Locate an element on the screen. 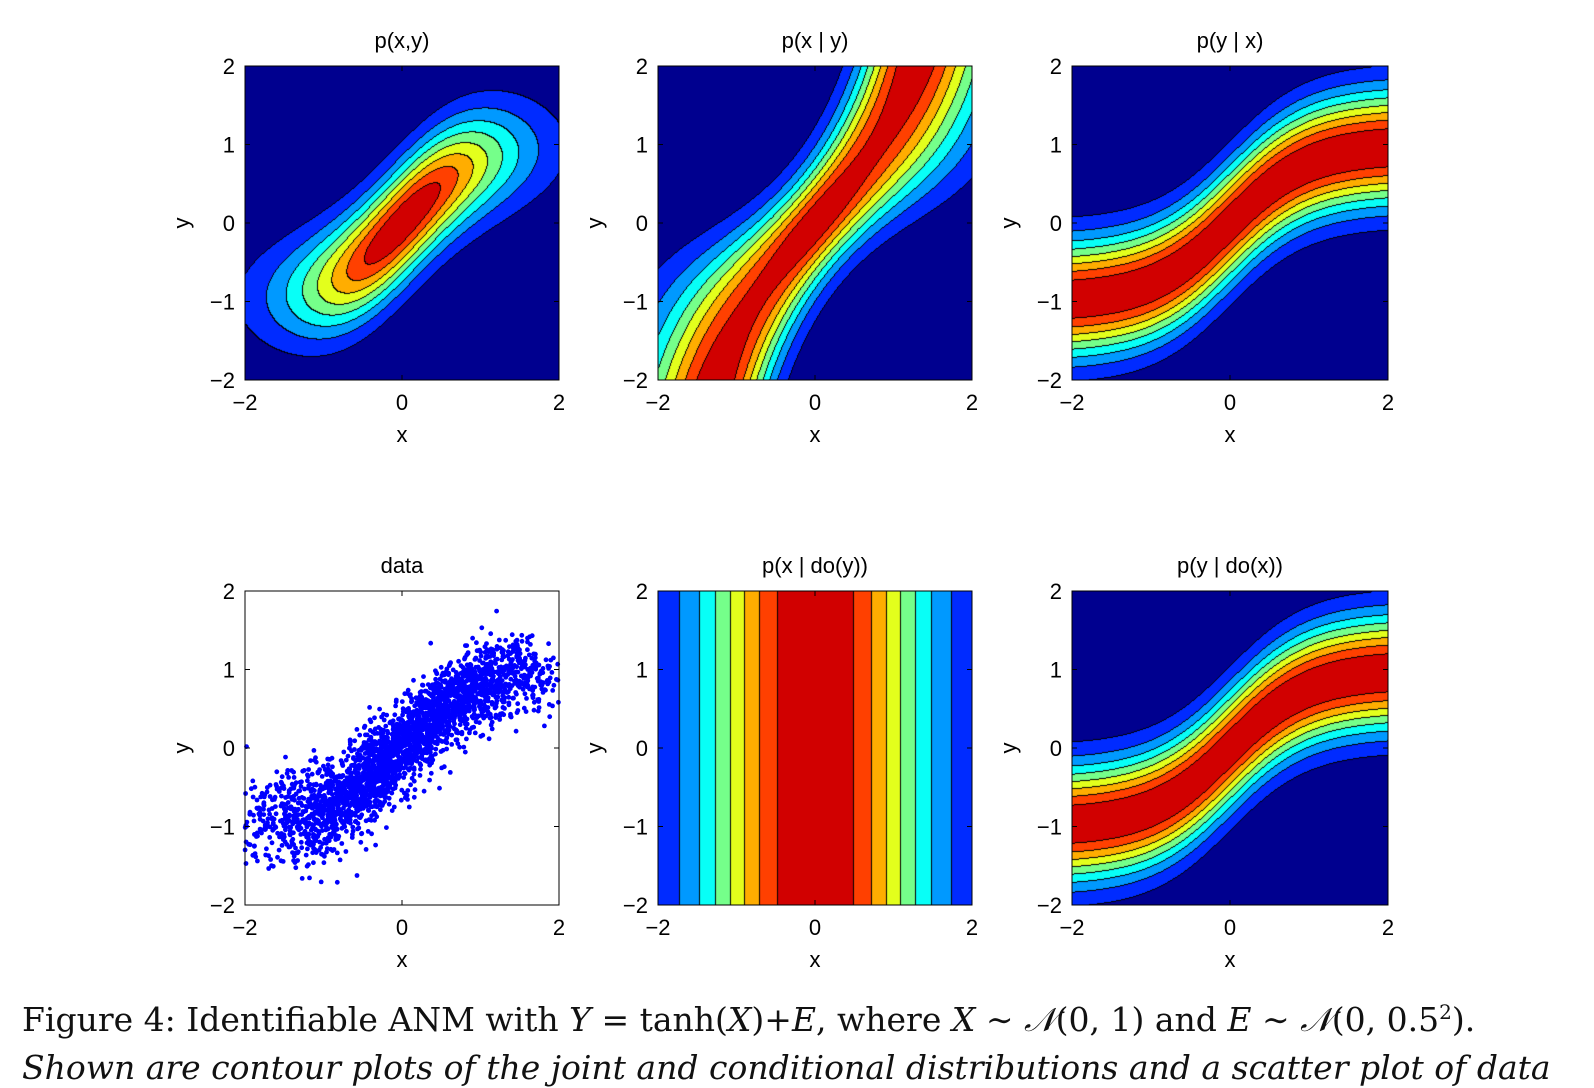 The width and height of the screenshot is (1594, 1088). panel-title: data is located at coordinates (403, 565).